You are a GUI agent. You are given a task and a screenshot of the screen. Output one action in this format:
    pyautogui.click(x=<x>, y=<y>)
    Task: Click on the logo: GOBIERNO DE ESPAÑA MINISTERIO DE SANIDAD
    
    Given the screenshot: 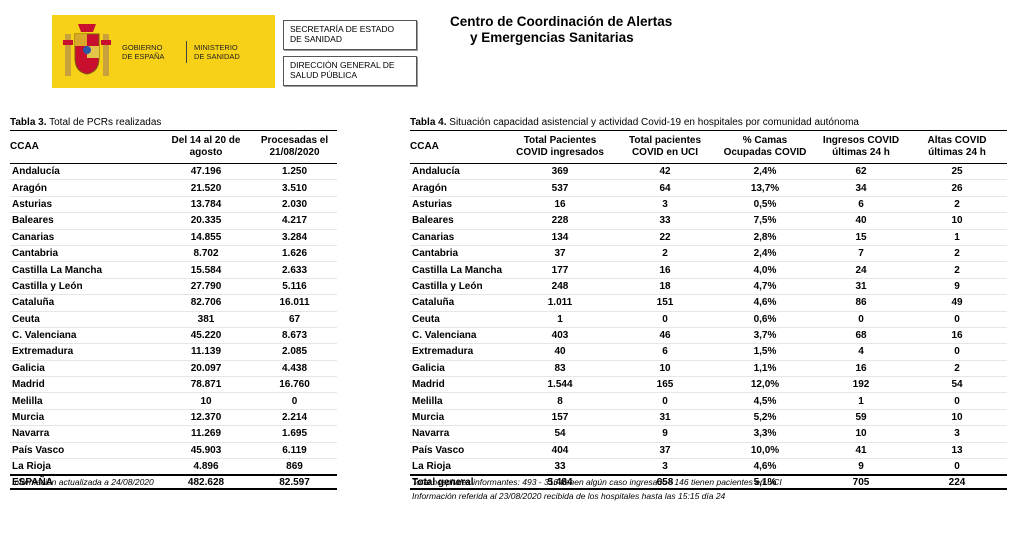 What is the action you would take?
    pyautogui.click(x=163, y=51)
    